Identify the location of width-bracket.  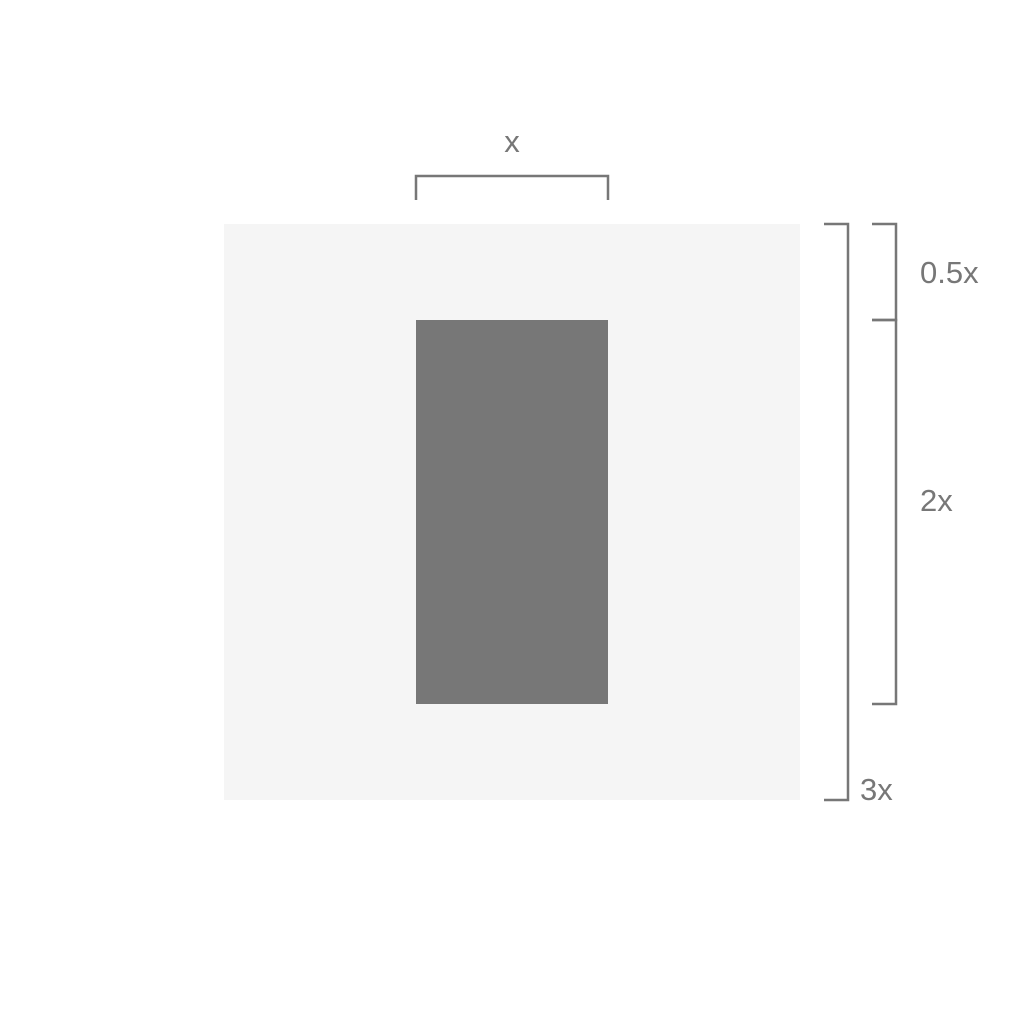
(512, 187).